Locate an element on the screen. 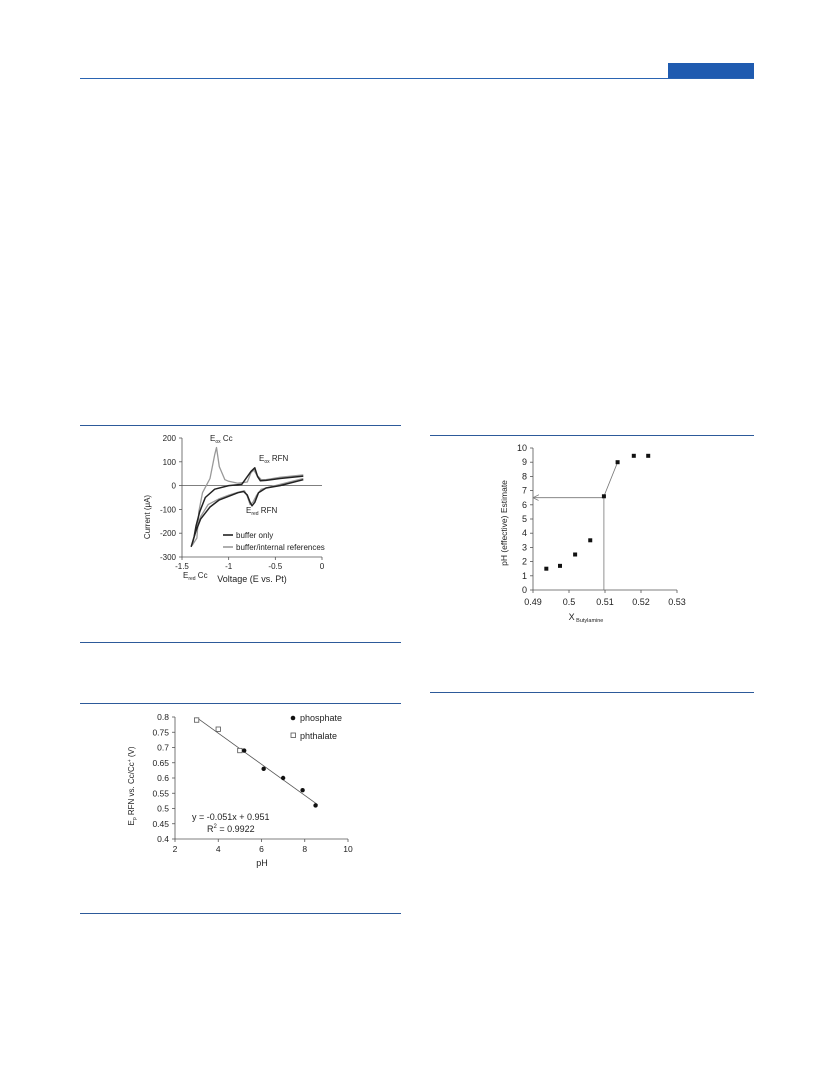  cv-y-tick-label: 200 is located at coordinates (170, 438).